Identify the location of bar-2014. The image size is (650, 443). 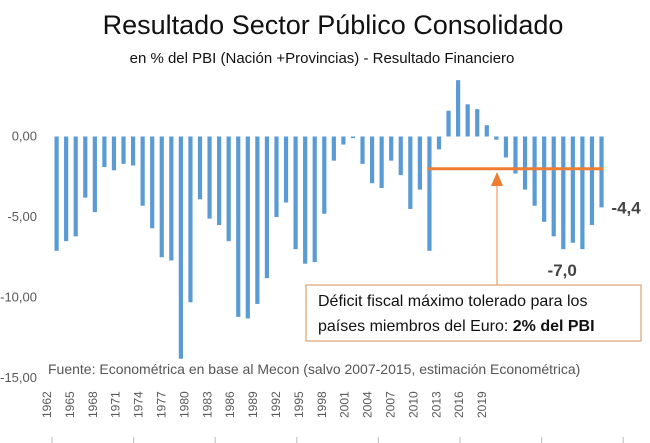
(553, 186).